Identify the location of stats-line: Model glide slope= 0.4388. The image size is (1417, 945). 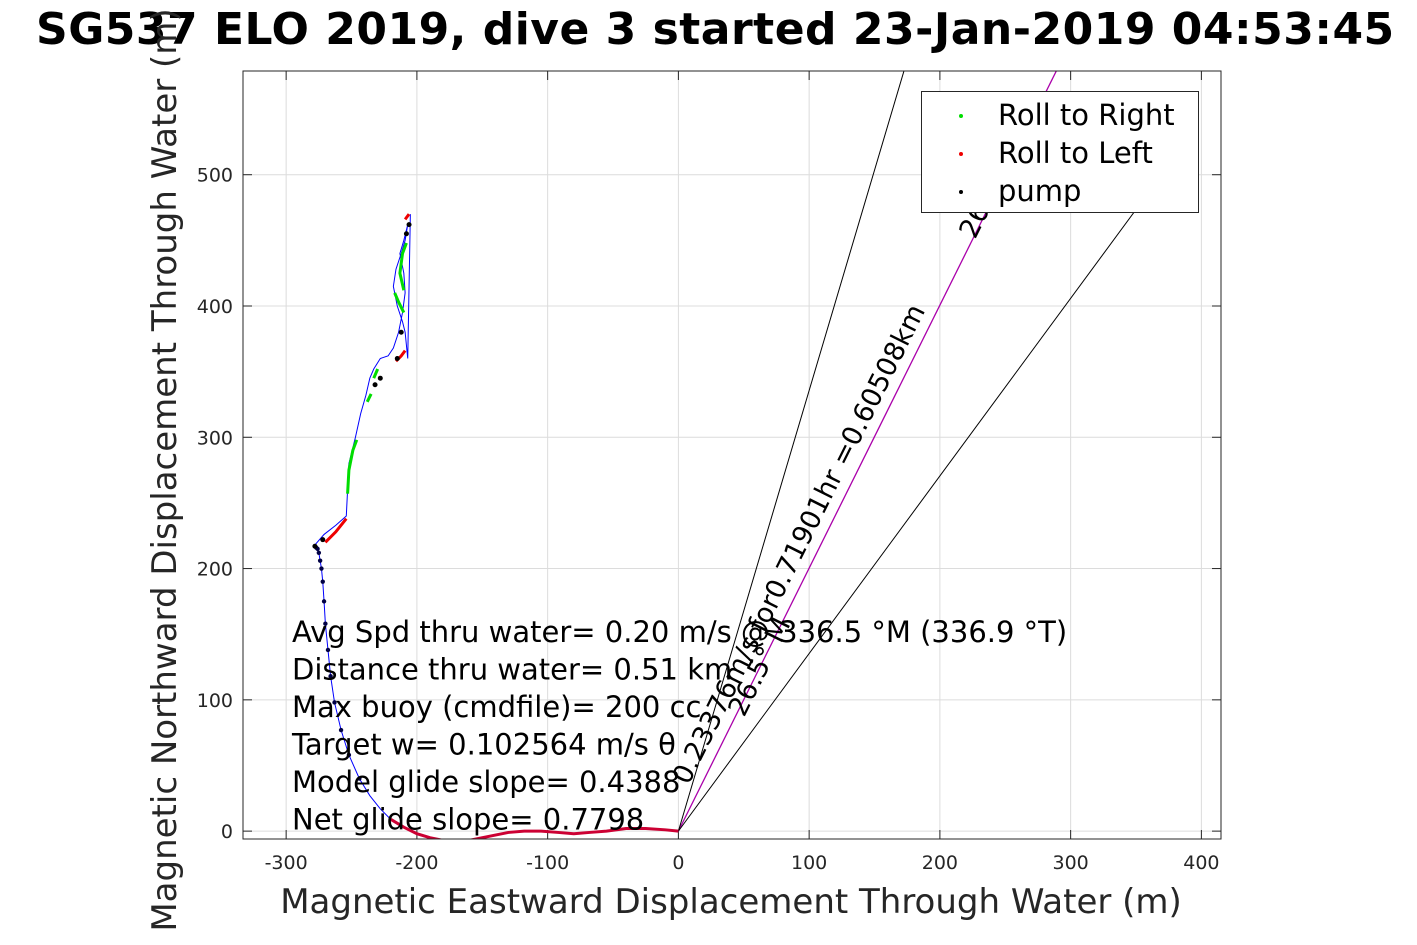
(486, 782).